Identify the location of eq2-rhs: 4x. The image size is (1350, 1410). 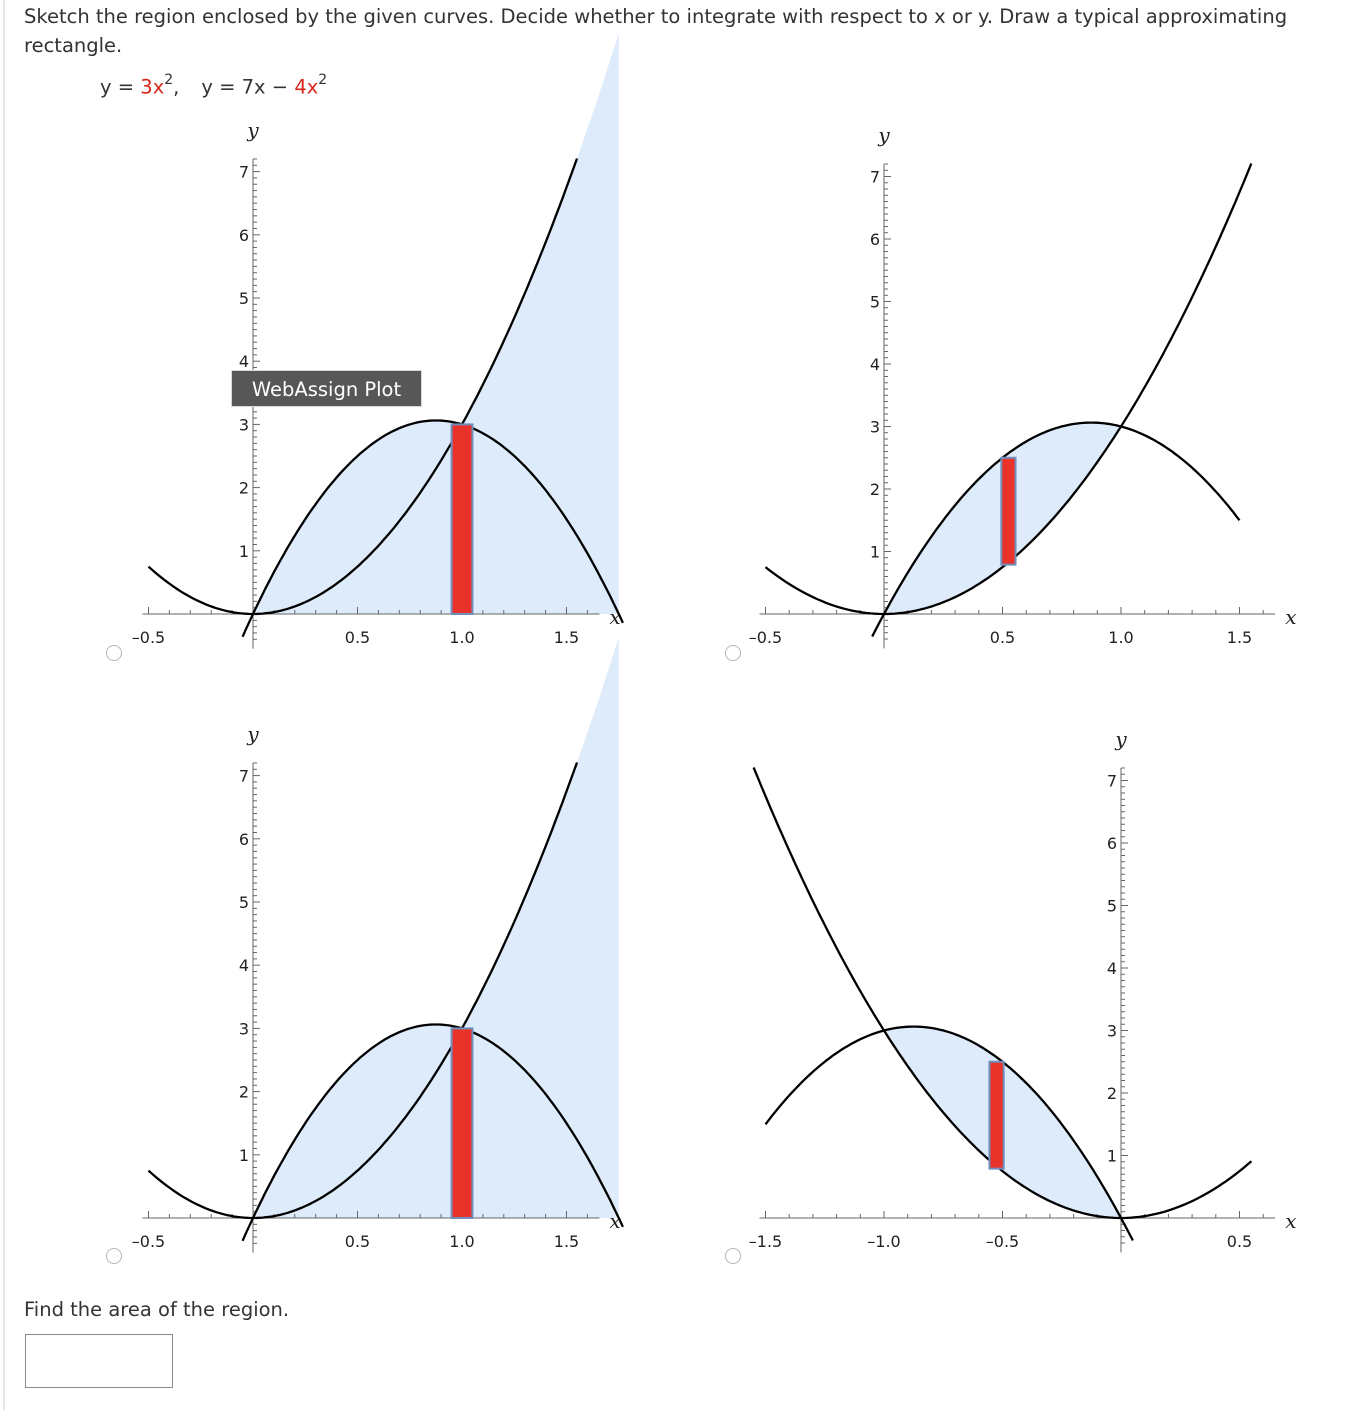
(306, 87).